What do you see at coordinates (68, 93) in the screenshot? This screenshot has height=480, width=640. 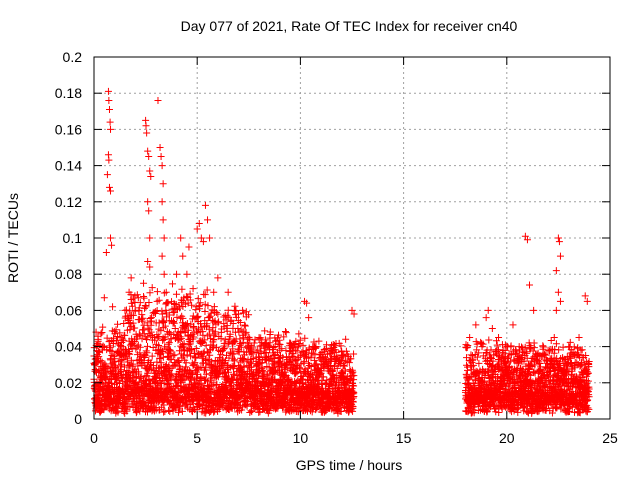 I see `y-tick-label: 0.18` at bounding box center [68, 93].